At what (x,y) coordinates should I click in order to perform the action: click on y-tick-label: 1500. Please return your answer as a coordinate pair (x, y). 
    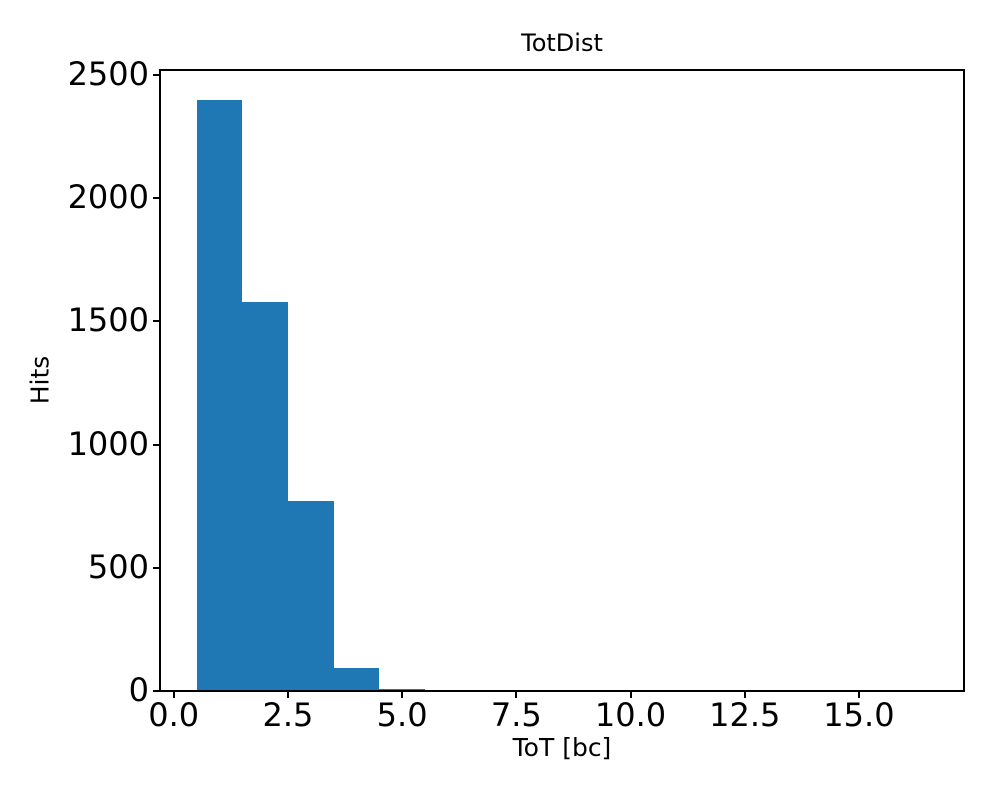
    Looking at the image, I should click on (108, 320).